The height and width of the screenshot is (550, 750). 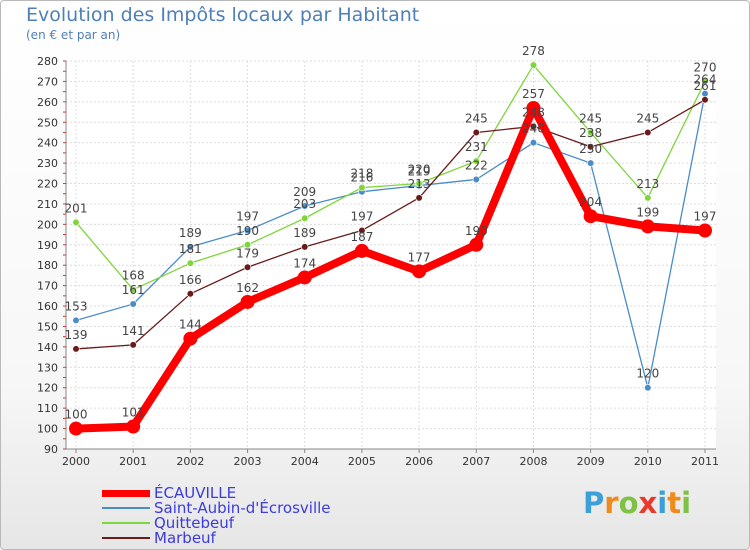 I want to click on series-3-data-label: 166, so click(x=190, y=280).